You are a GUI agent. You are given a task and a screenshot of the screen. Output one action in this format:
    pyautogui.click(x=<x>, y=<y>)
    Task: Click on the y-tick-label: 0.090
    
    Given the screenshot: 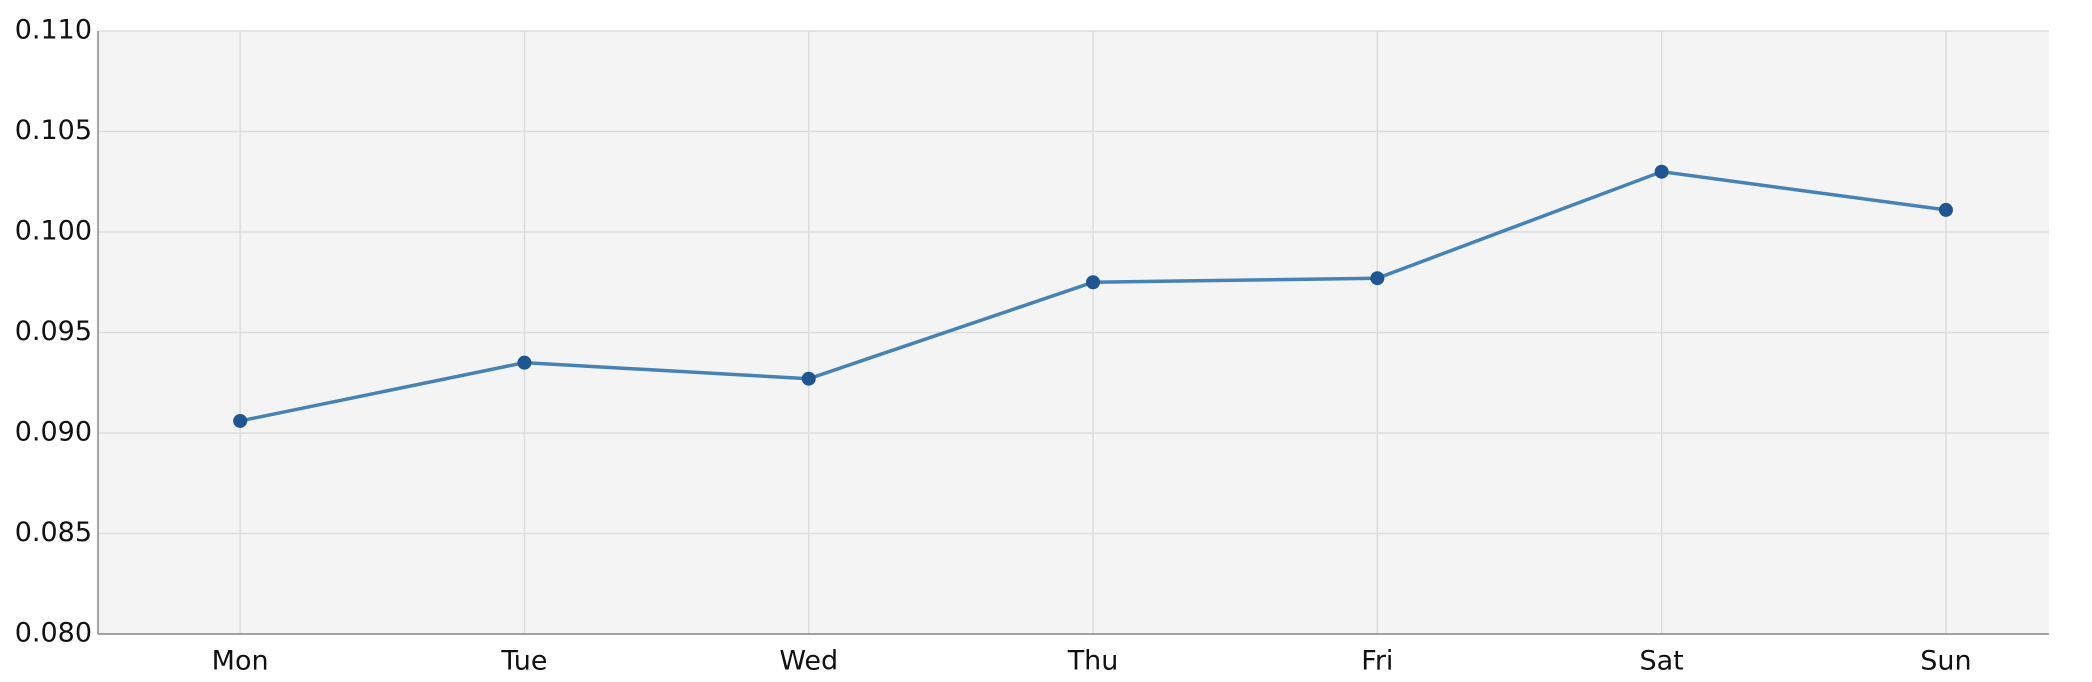 What is the action you would take?
    pyautogui.click(x=53, y=432)
    